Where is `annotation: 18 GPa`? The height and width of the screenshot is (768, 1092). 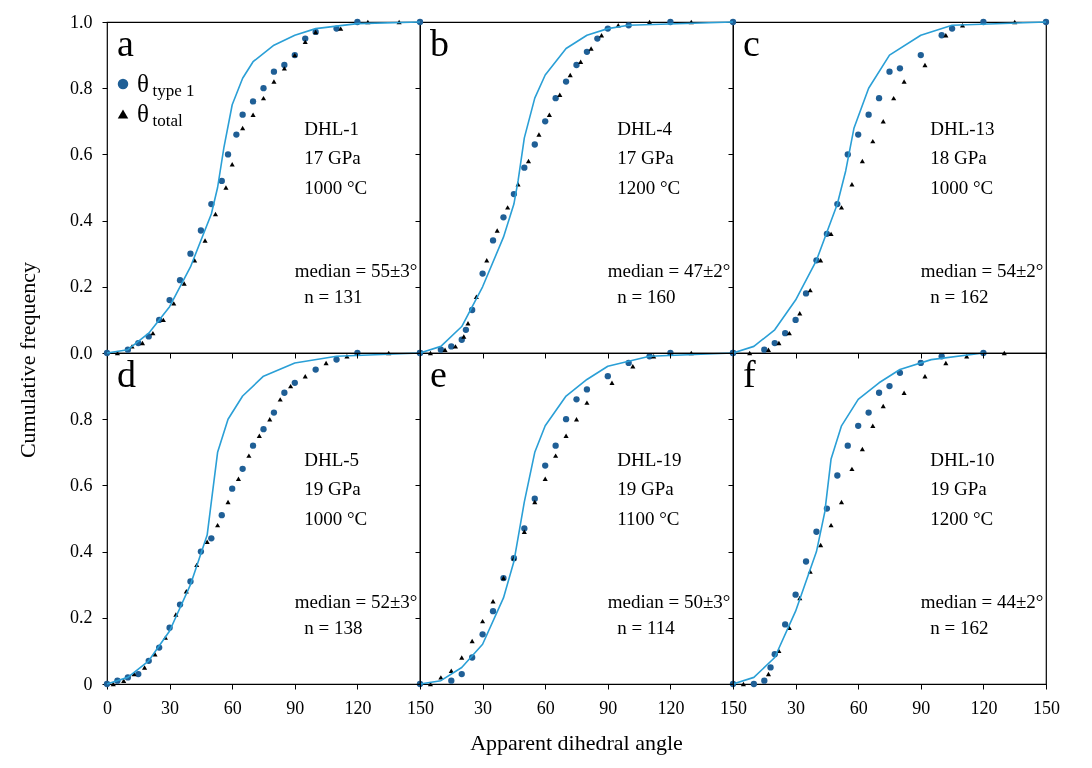
annotation: 18 GPa is located at coordinates (959, 158).